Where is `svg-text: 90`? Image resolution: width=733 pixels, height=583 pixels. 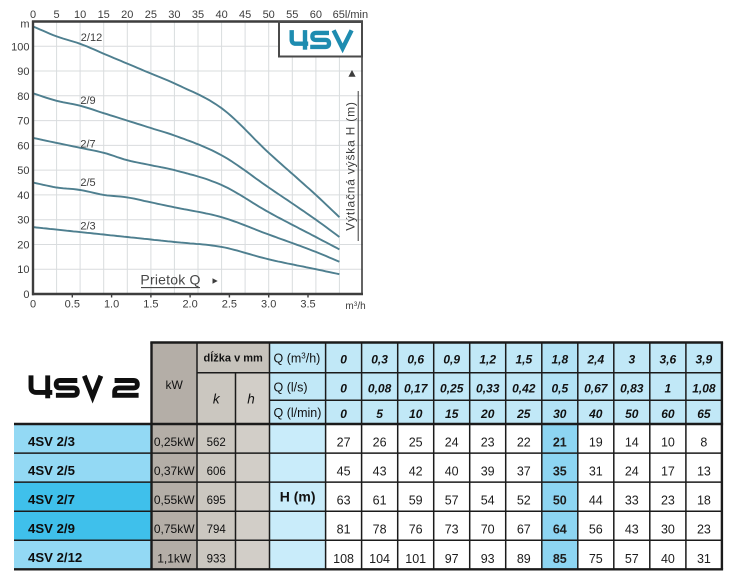
svg-text: 90 is located at coordinates (23, 72).